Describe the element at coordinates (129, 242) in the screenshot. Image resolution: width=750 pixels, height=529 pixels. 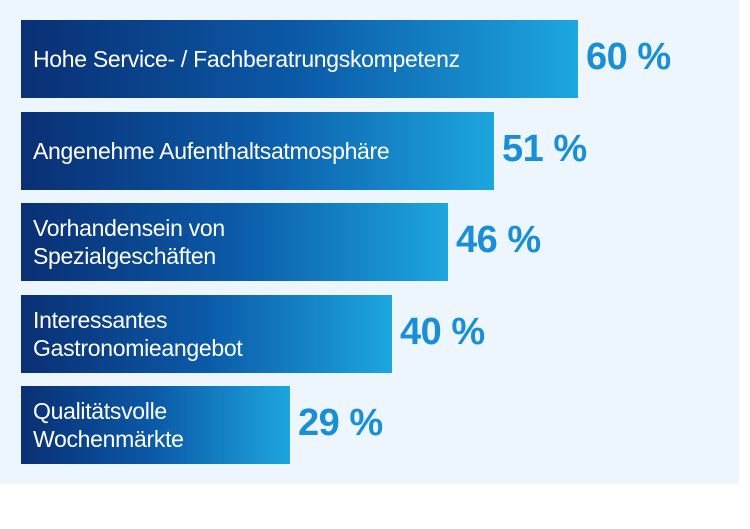
I see `bar-label: Vorhandensein von Spezialgeschäften` at that location.